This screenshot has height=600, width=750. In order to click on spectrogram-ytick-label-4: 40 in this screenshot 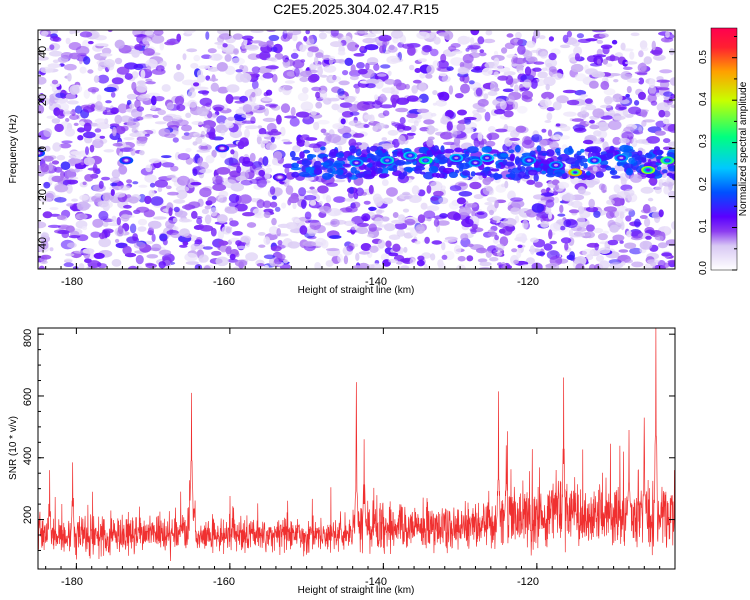, I will do `click(43, 52)`.